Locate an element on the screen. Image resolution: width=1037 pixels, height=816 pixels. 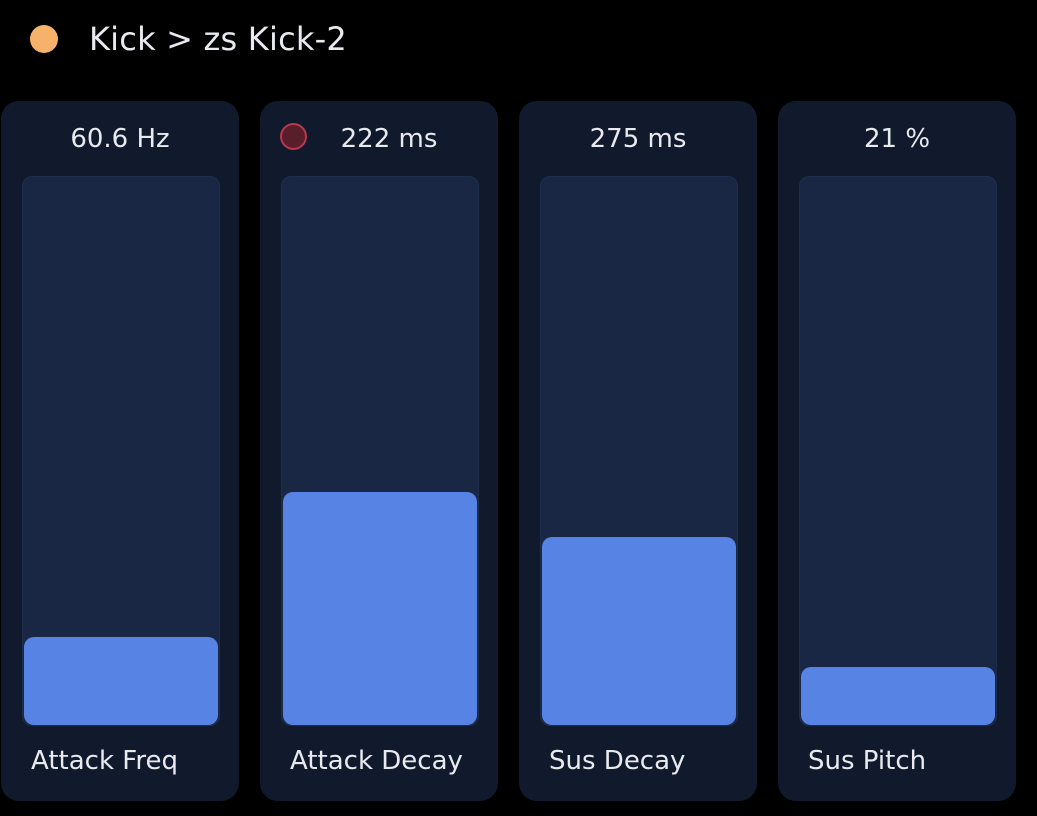
param-slider-attack-freq is located at coordinates (121, 451).